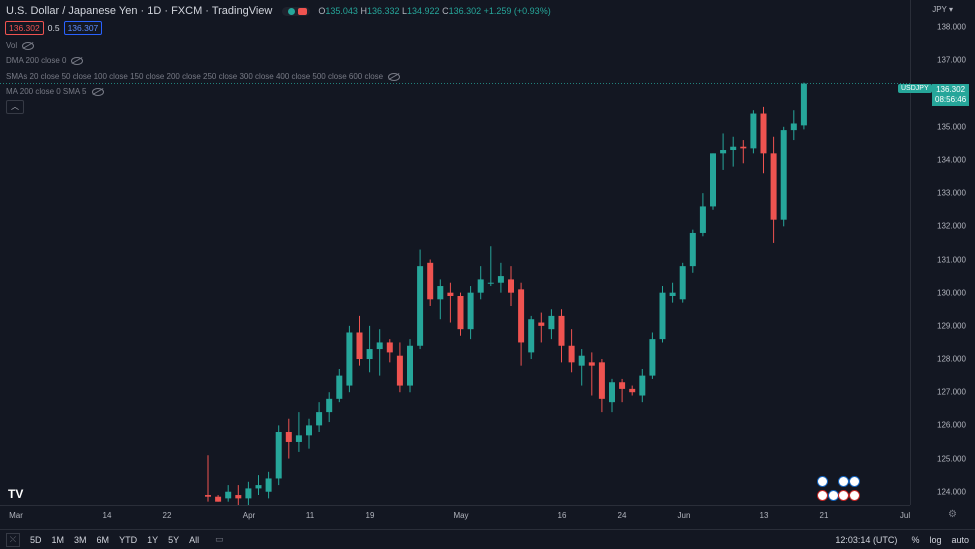  What do you see at coordinates (915, 539) in the screenshot?
I see `percent-toggle: %` at bounding box center [915, 539].